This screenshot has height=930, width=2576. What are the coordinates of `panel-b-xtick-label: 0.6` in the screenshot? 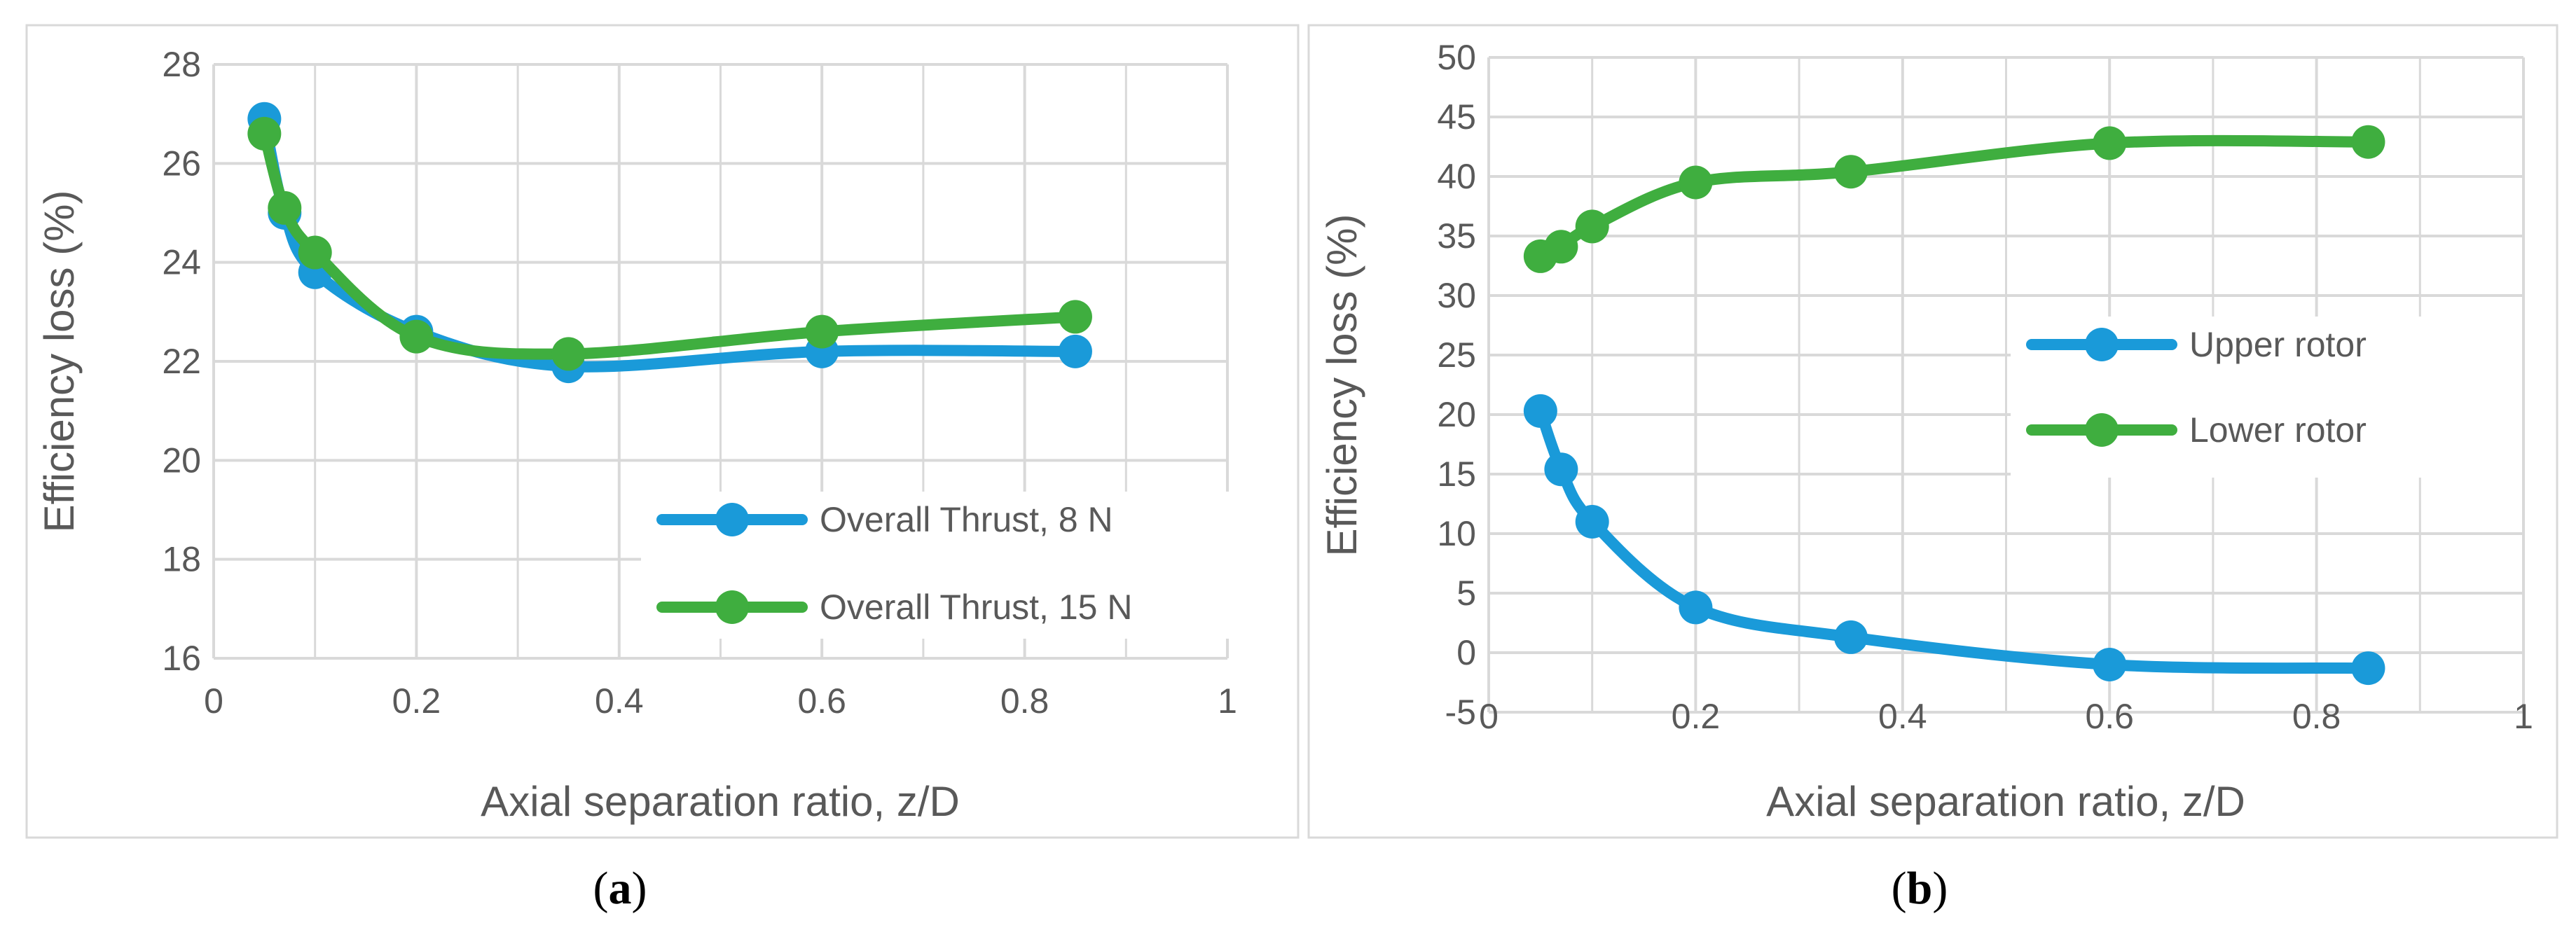 It's located at (2109, 716).